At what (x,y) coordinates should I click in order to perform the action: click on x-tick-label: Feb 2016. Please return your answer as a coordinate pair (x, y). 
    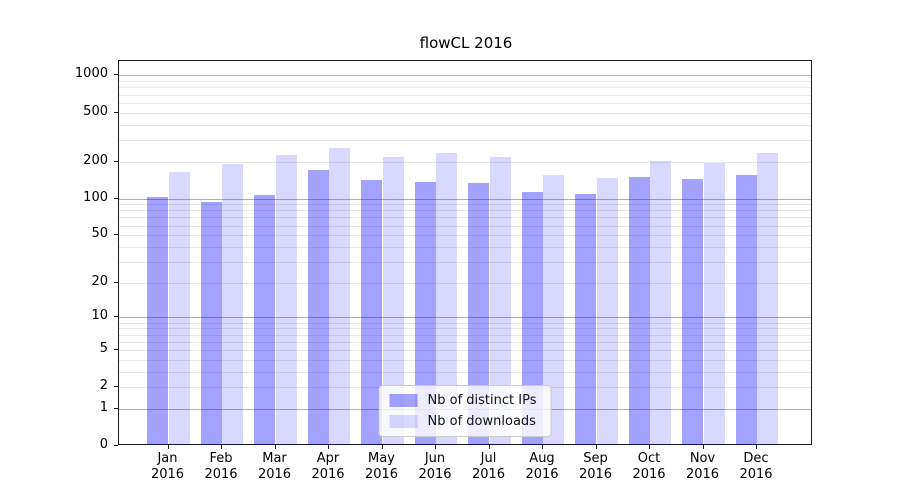
    Looking at the image, I should click on (221, 467).